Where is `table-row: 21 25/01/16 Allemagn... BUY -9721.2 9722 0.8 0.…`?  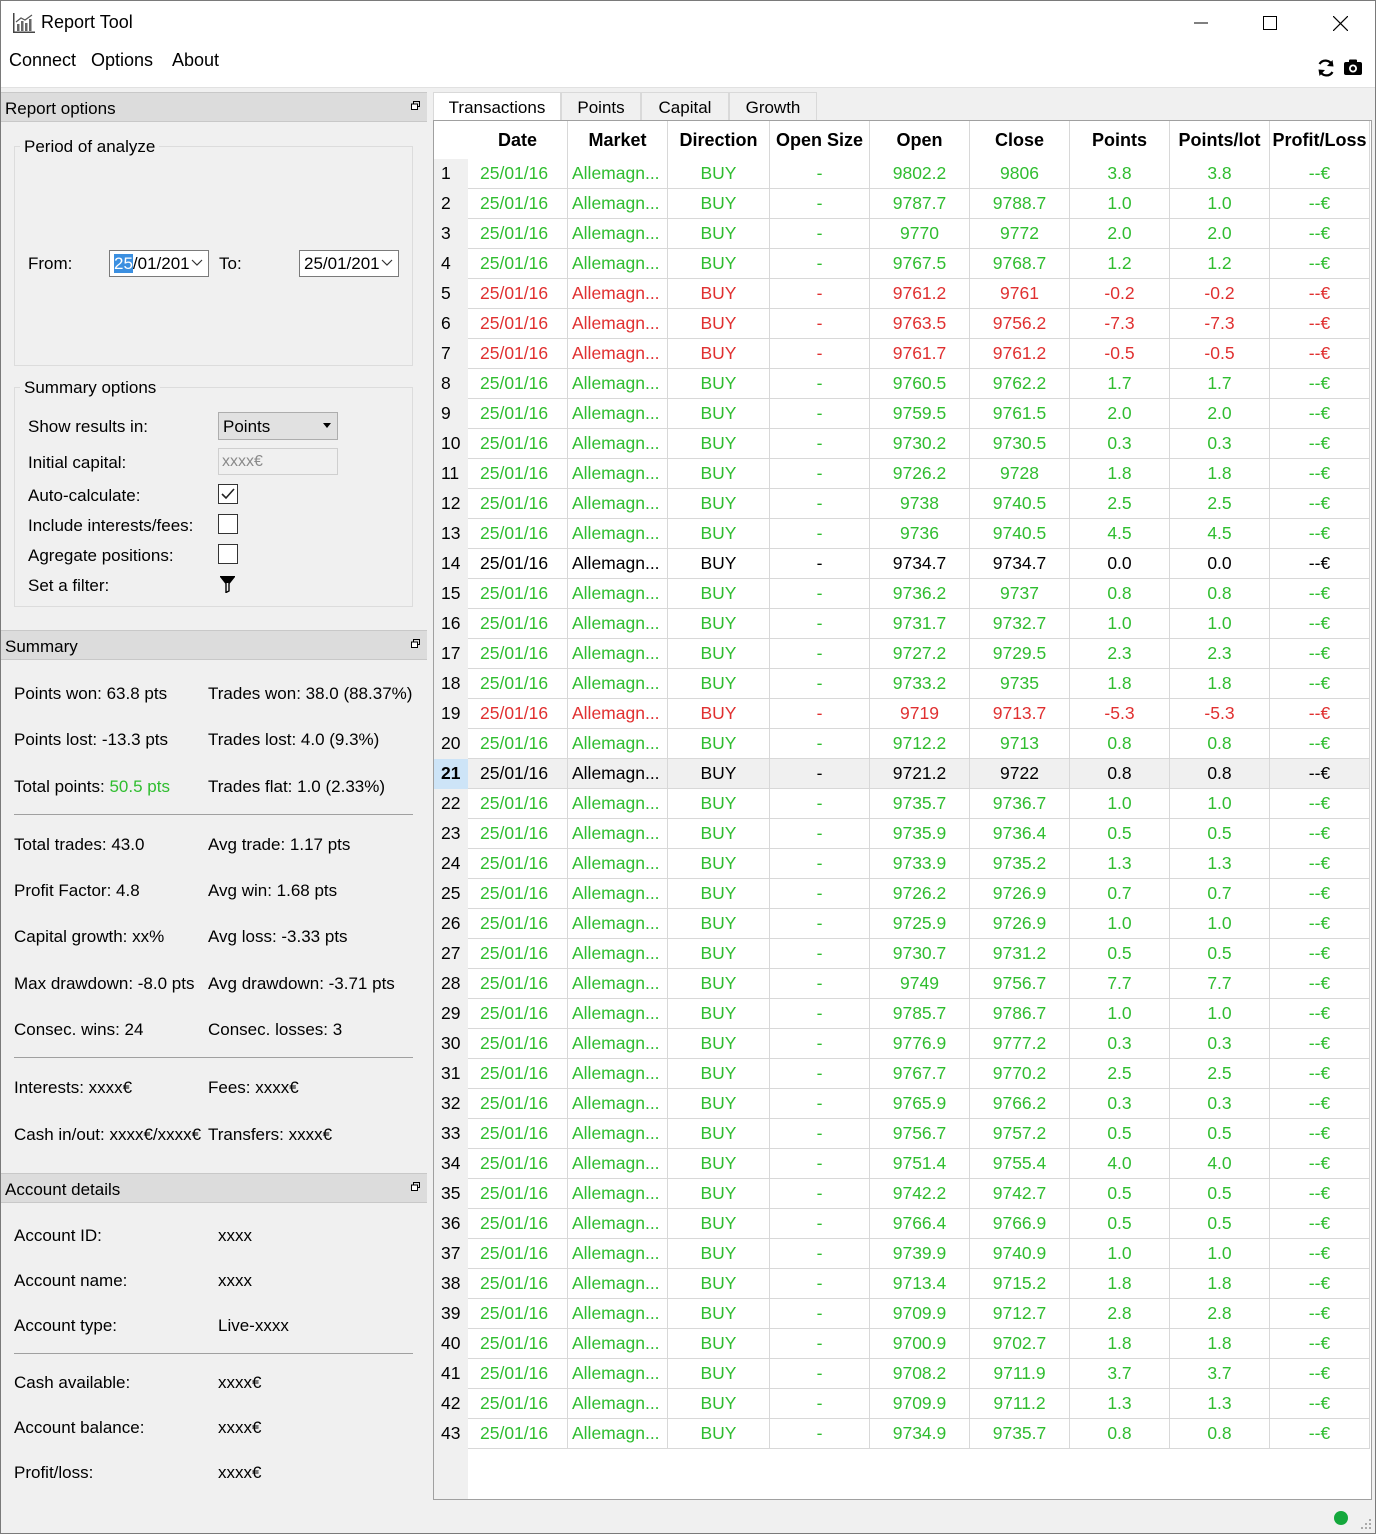 table-row: 21 25/01/16 Allemagn... BUY -9721.2 9722 0.8 0.… is located at coordinates (902, 774).